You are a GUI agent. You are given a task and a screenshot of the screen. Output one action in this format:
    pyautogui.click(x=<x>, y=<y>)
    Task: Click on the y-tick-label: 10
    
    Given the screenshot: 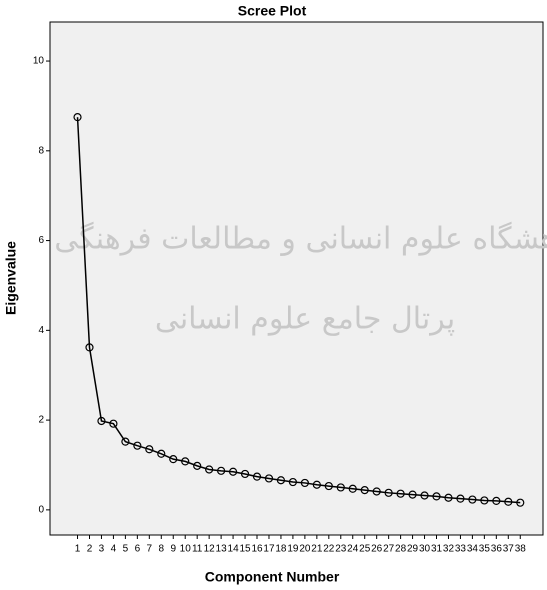 What is the action you would take?
    pyautogui.click(x=39, y=61)
    